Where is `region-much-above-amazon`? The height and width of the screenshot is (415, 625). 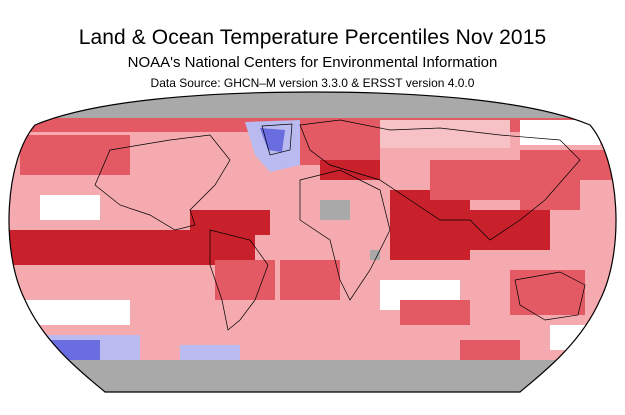 region-much-above-amazon is located at coordinates (245, 280).